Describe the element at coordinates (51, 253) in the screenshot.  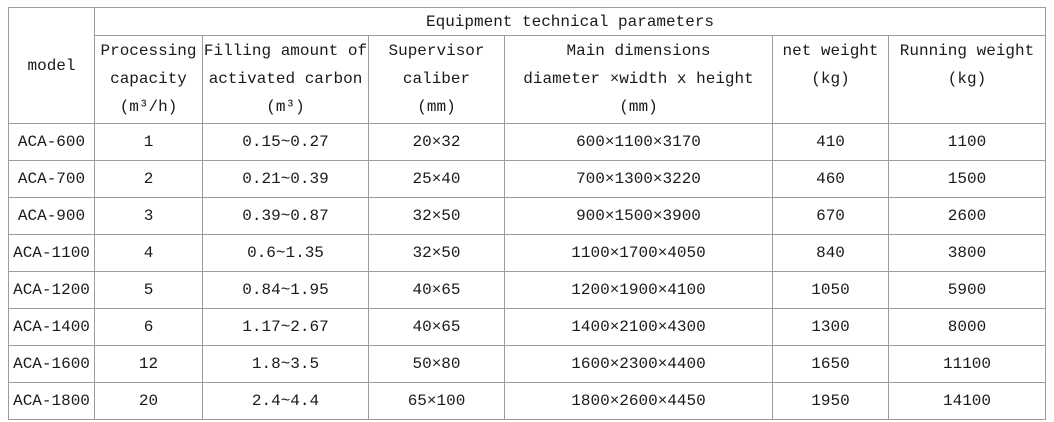
I see `cell-model: ACA-1100` at that location.